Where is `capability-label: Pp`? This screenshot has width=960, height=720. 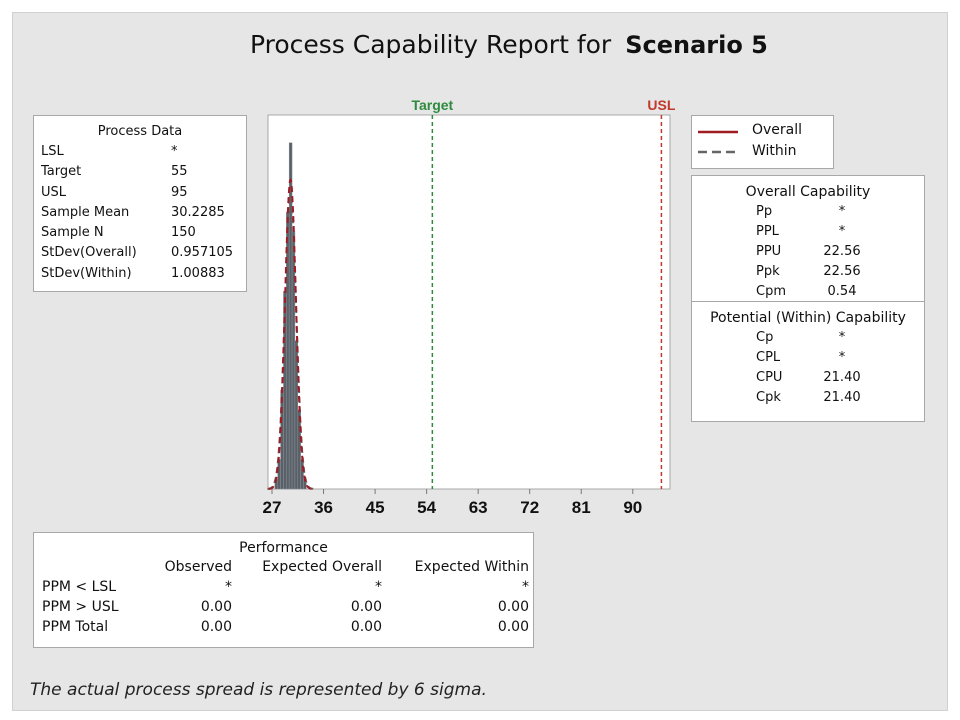 capability-label: Pp is located at coordinates (764, 211).